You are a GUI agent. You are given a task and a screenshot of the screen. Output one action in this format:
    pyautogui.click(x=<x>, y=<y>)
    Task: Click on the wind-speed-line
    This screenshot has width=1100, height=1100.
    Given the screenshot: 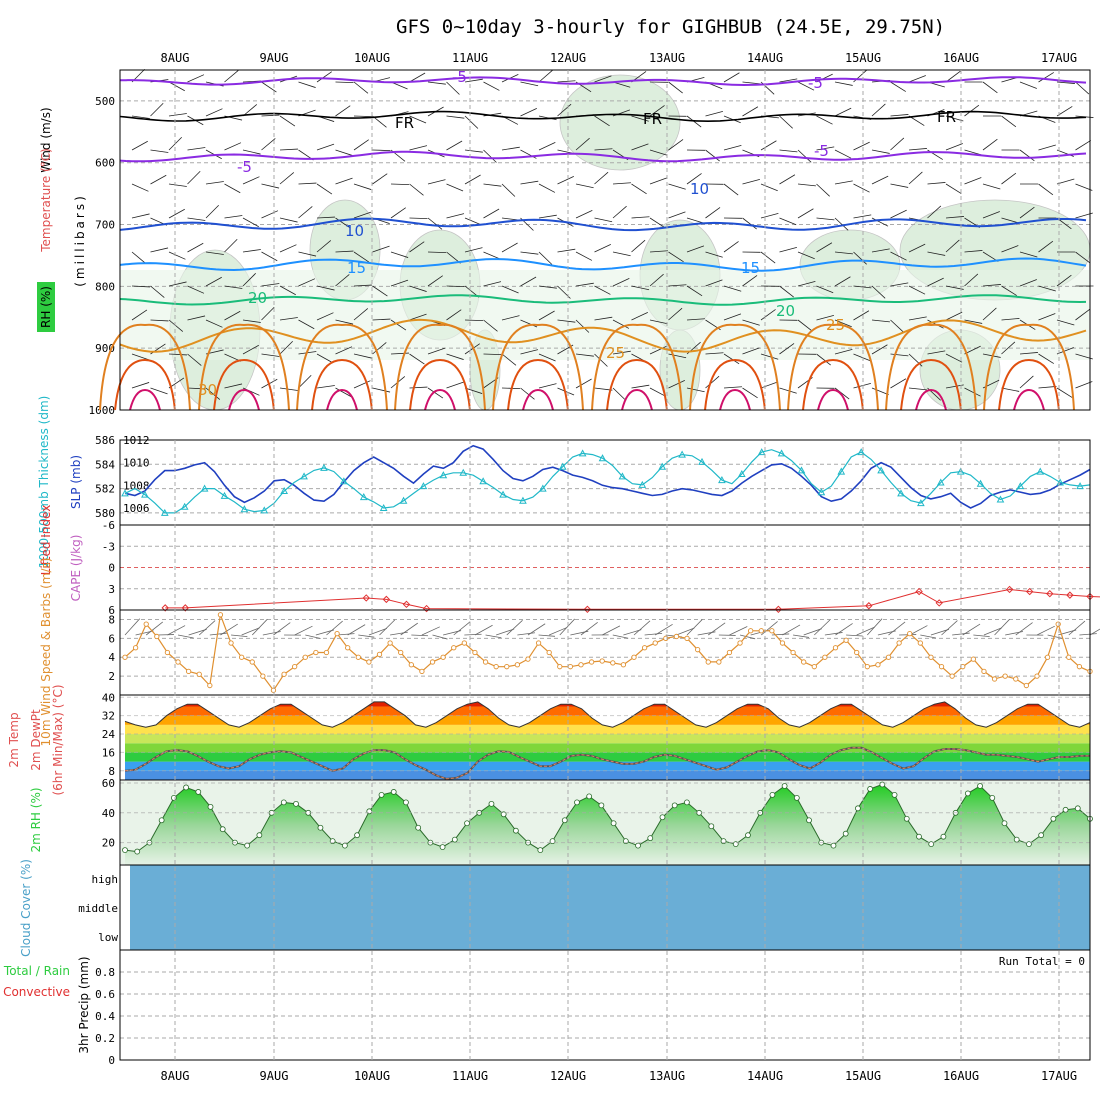 What is the action you would take?
    pyautogui.click(x=607, y=652)
    